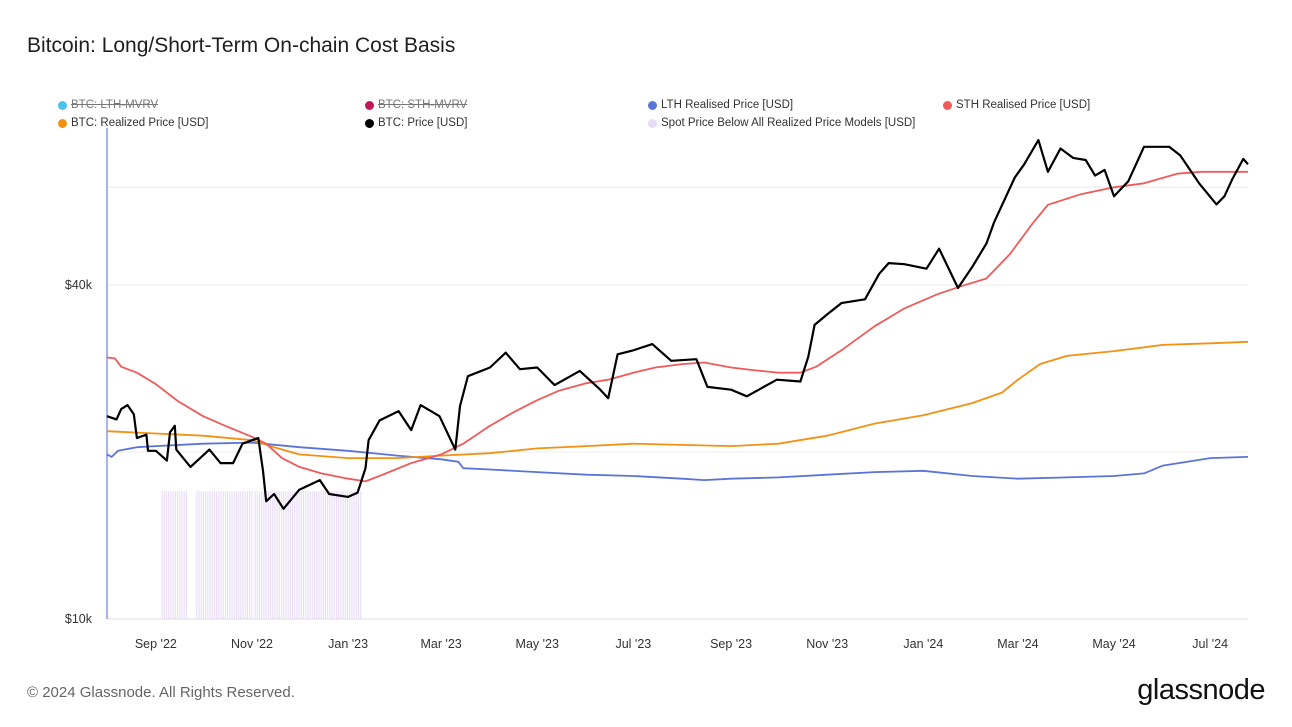 The height and width of the screenshot is (727, 1292). What do you see at coordinates (677, 461) in the screenshot?
I see `series-line-lth-realised-price-usd` at bounding box center [677, 461].